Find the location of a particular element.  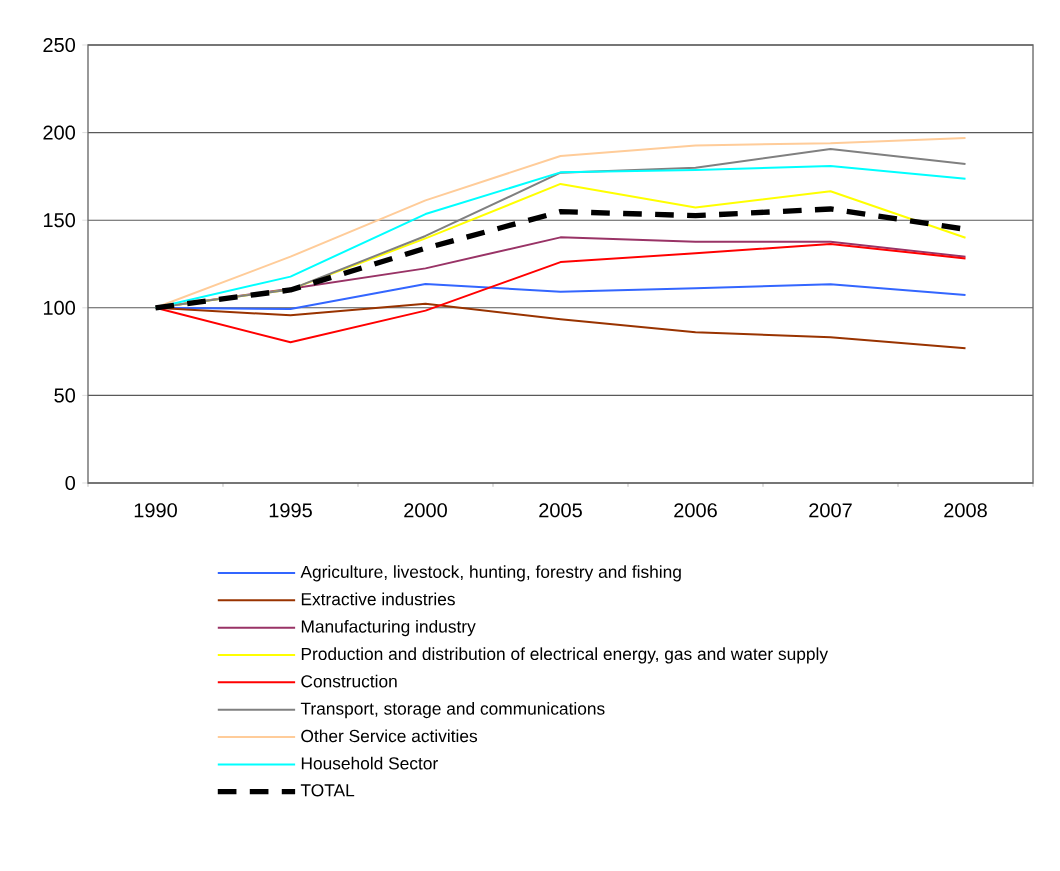

x-tick-label: 2006 is located at coordinates (695, 510).